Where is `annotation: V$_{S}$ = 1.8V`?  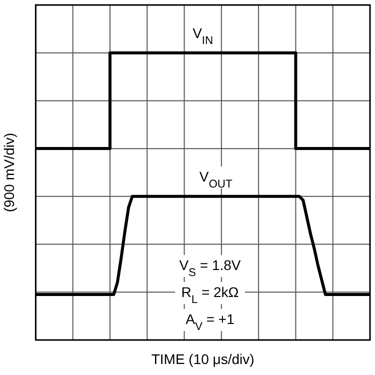 annotation: V$_{S}$ = 1.8V is located at coordinates (210, 268).